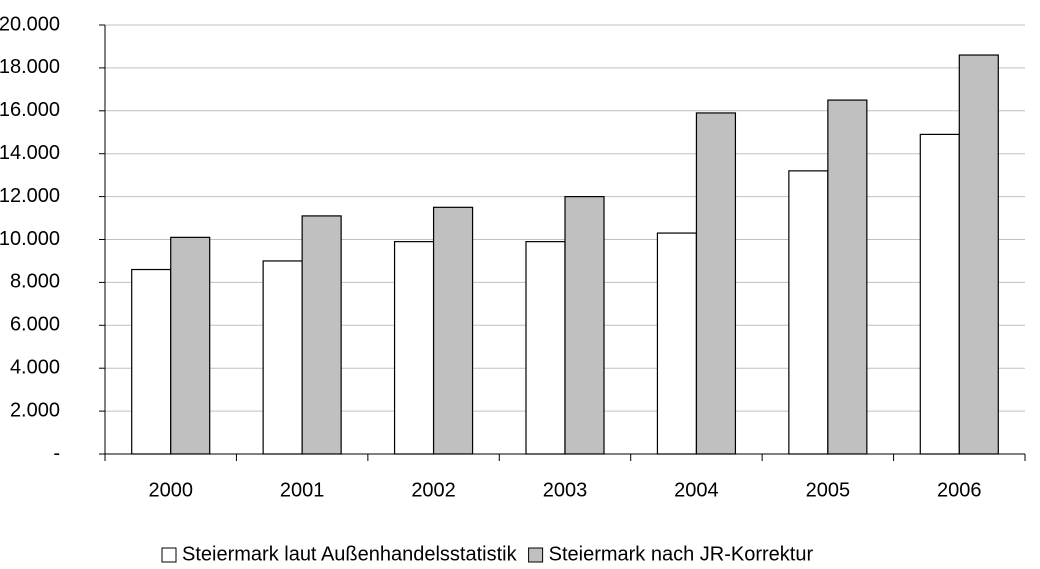  What do you see at coordinates (681, 554) in the screenshot?
I see `legend-label: Steiermark nach JR-Korrektur` at bounding box center [681, 554].